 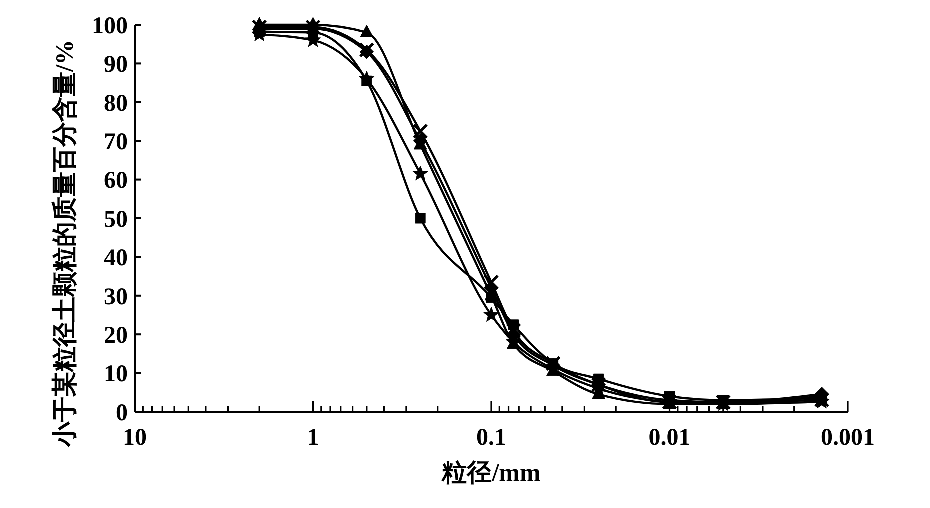 I want to click on y-tick-label: 80, so click(x=116, y=103).